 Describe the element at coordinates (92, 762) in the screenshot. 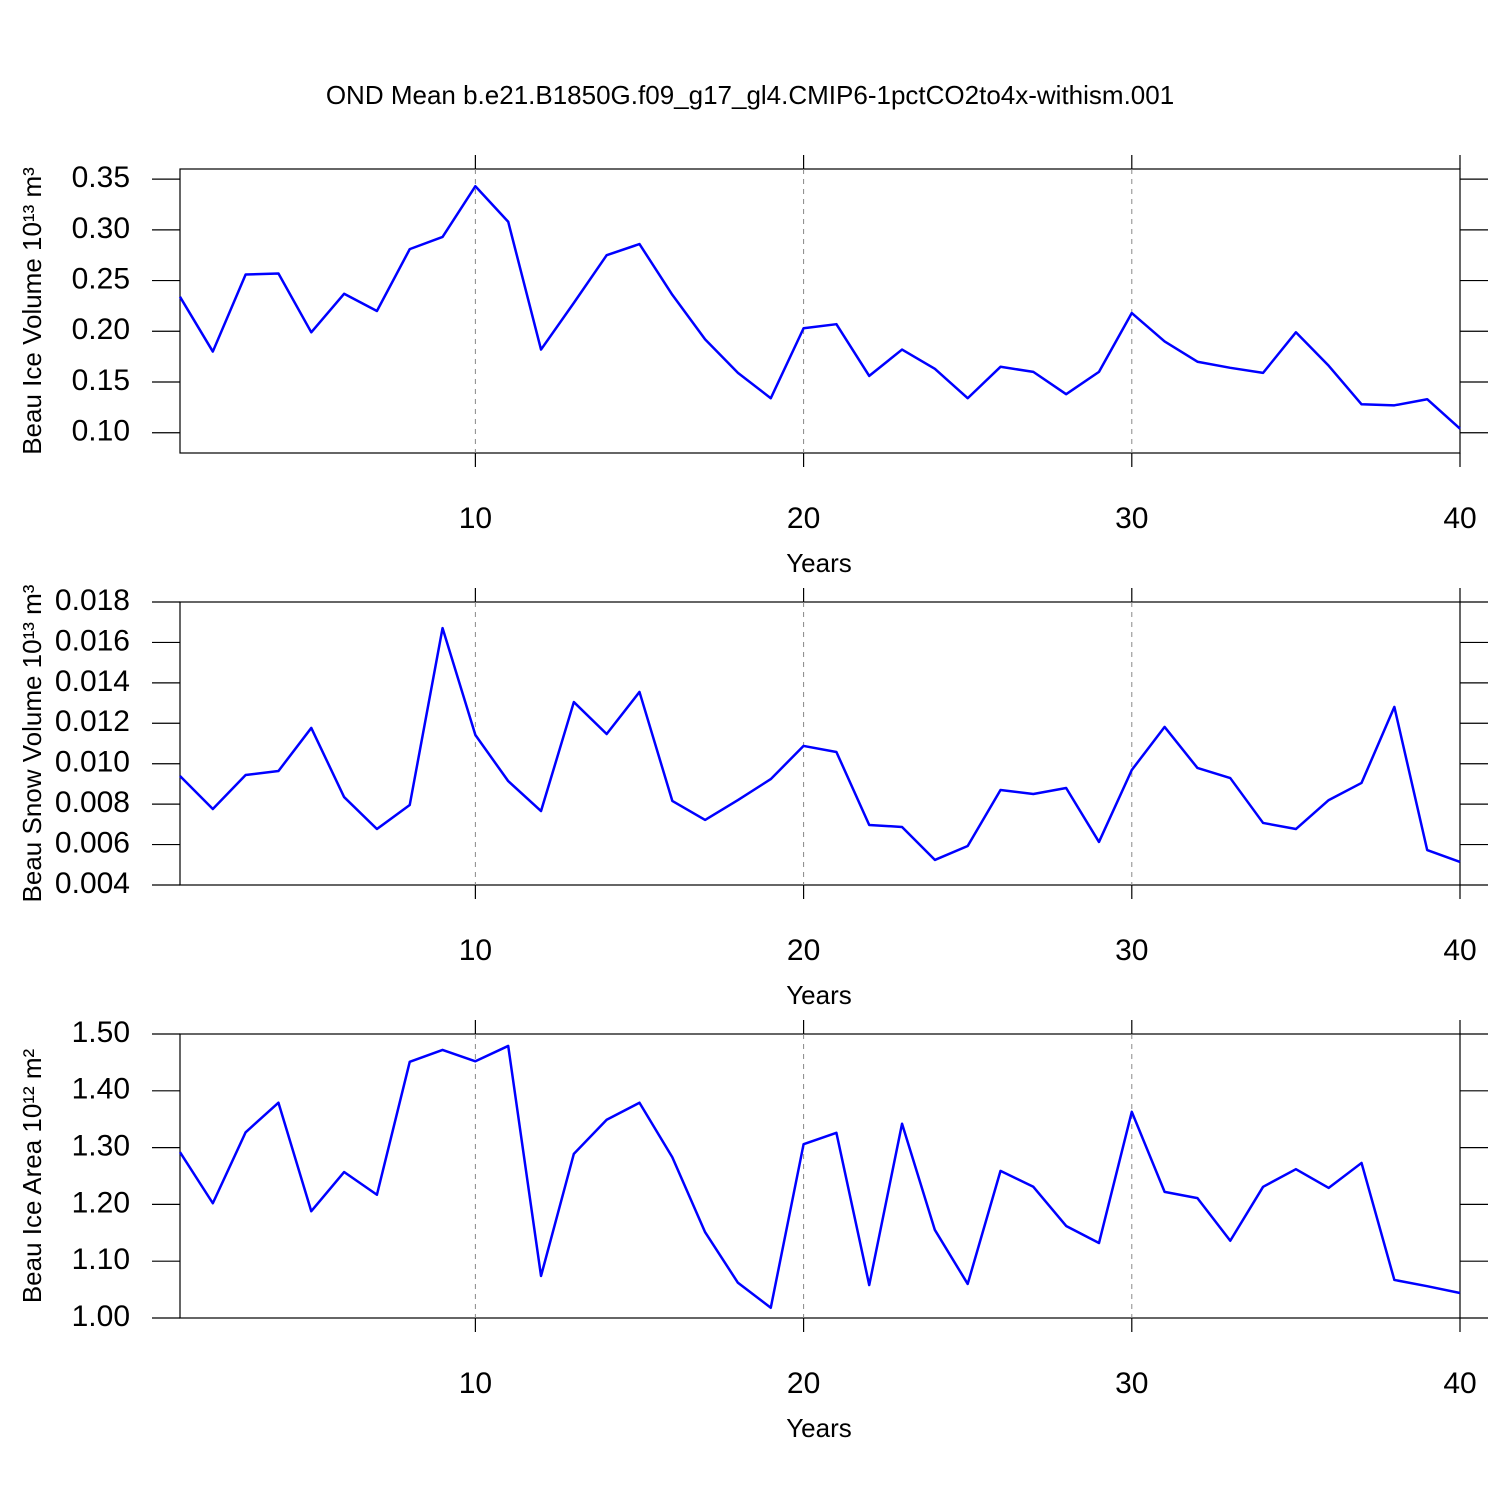

I see `y-tick-label: 0.010` at that location.